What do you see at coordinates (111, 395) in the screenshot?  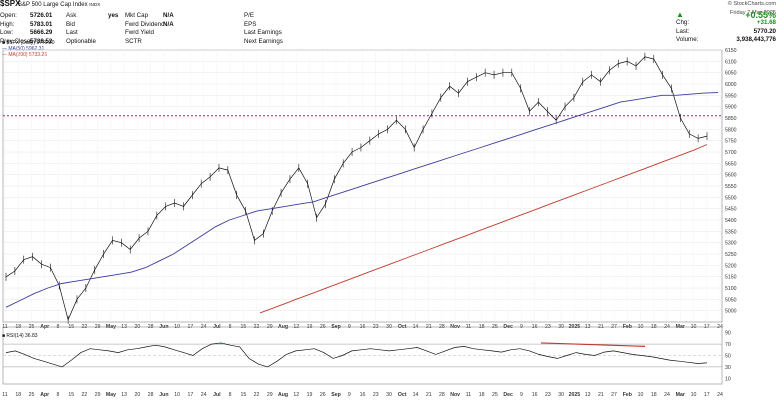 I see `x-tick-label-bottom: May` at bounding box center [111, 395].